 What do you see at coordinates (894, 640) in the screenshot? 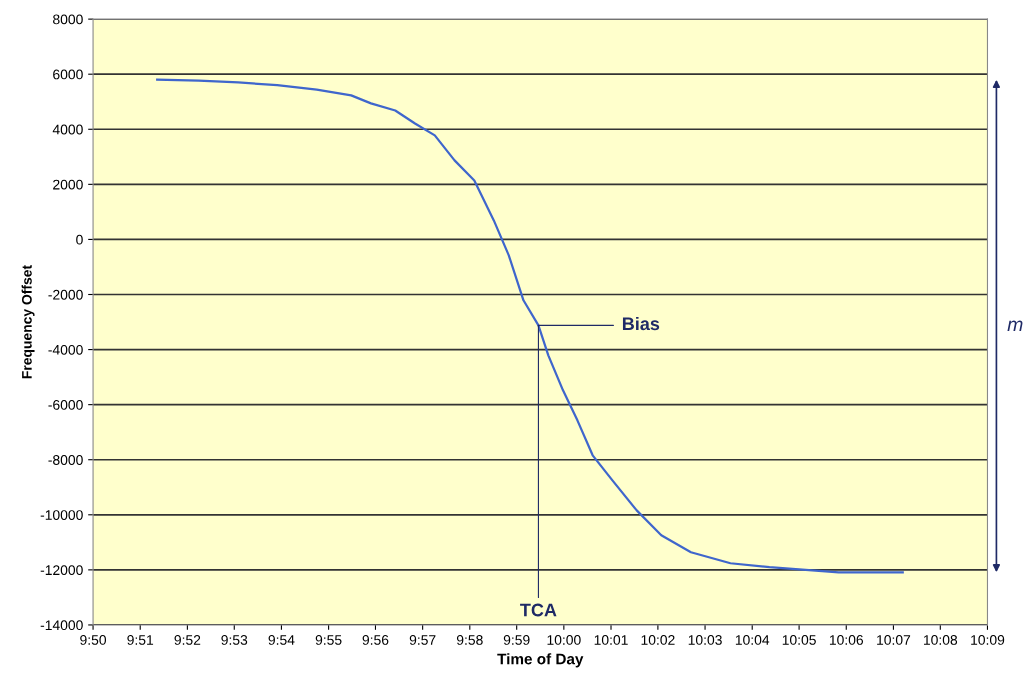
I see `x-tick-label: 10:07` at bounding box center [894, 640].